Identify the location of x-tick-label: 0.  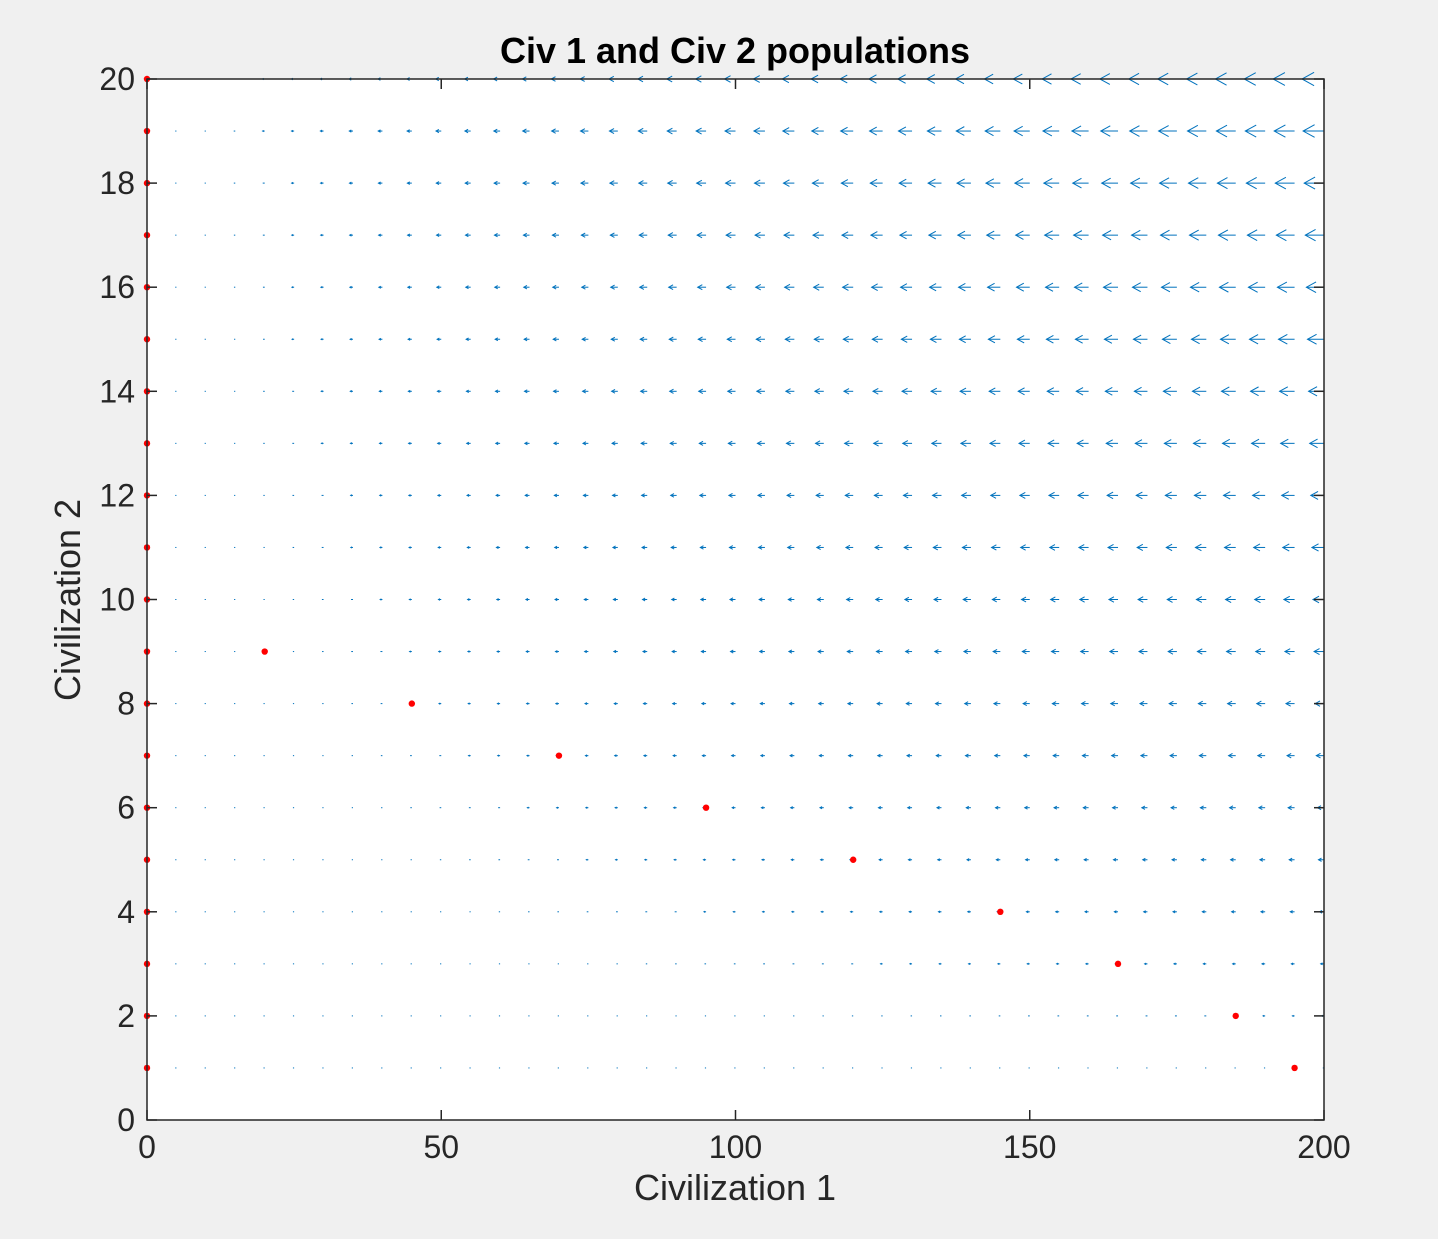
(147, 1147).